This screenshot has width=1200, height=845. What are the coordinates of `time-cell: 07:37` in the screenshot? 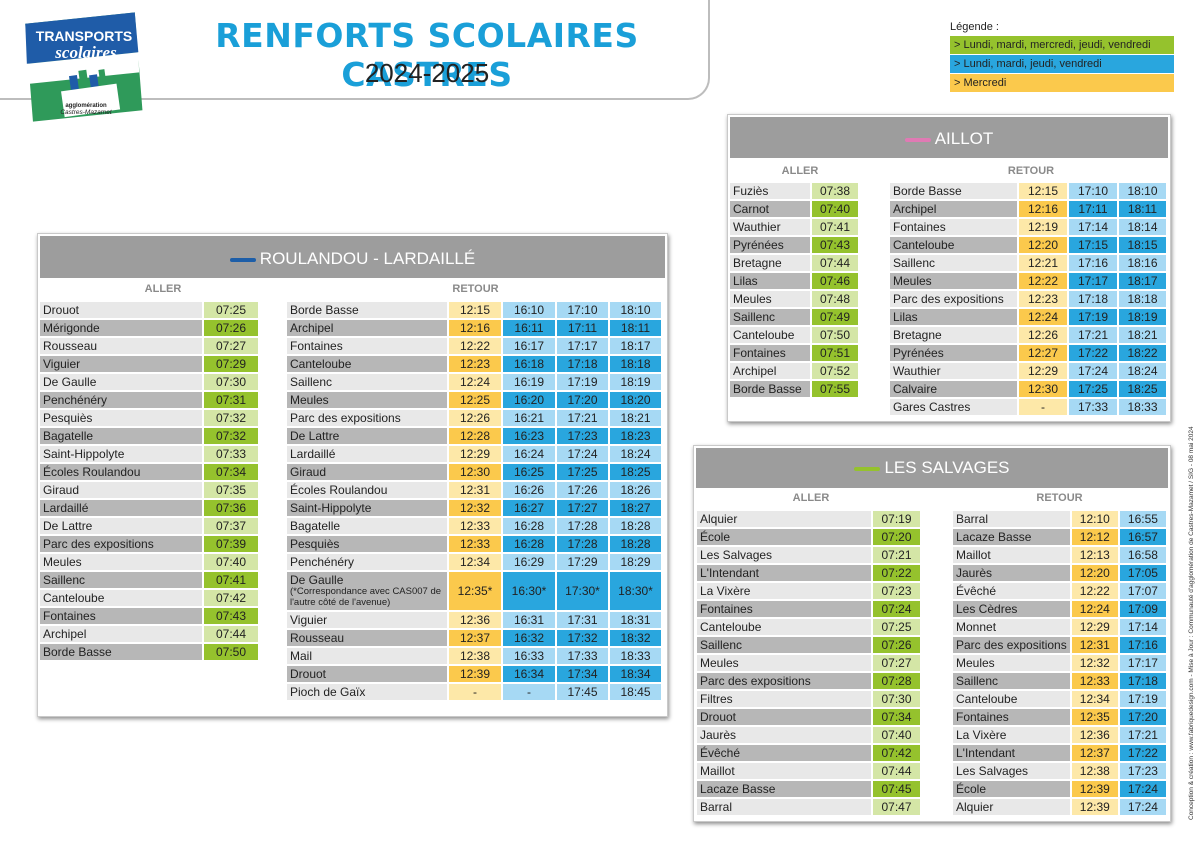 It's located at (232, 527).